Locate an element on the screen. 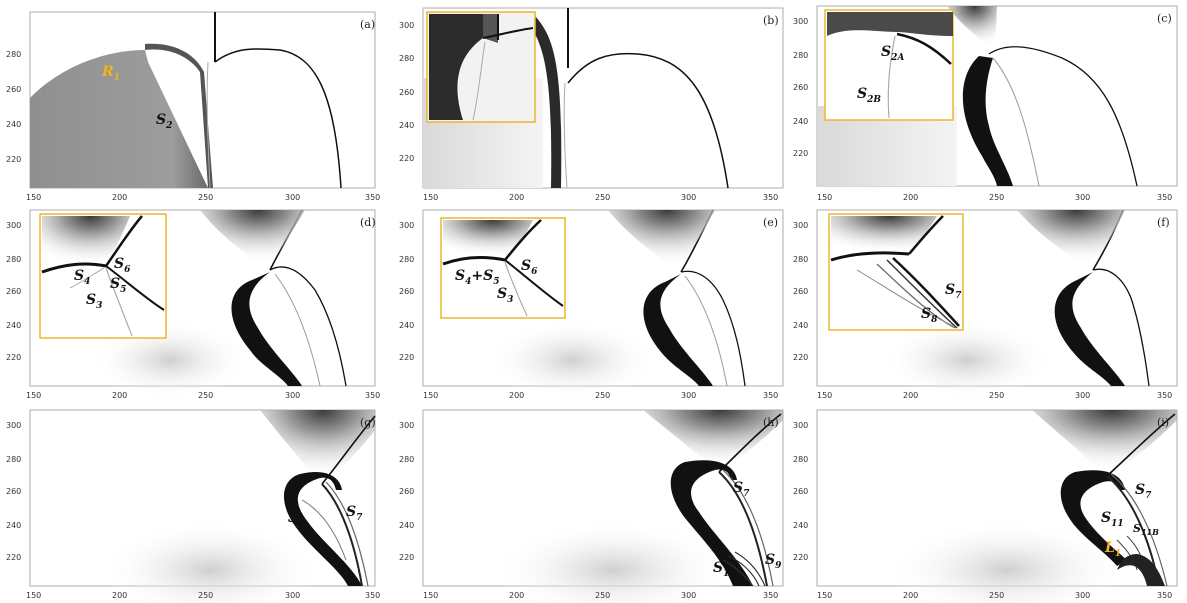 The width and height of the screenshot is (1187, 603). panel-label: (g) is located at coordinates (368, 422).